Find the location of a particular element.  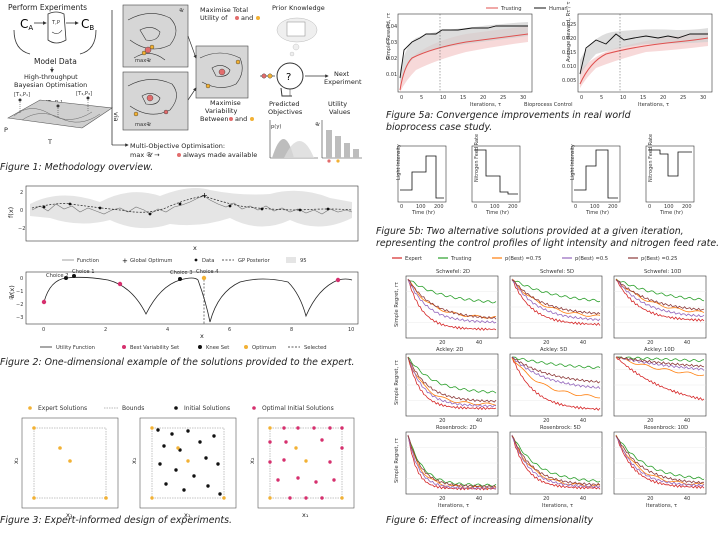

data-points is located at coordinates (186, 209).